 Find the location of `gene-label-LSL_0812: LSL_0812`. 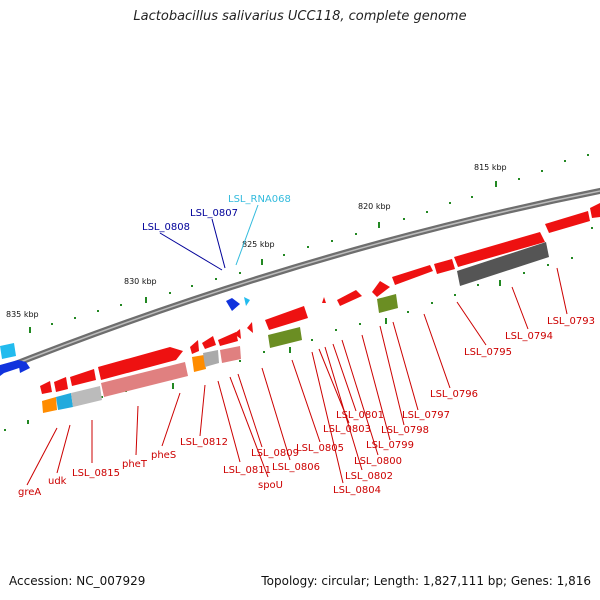

gene-label-LSL_0812: LSL_0812 is located at coordinates (204, 442).